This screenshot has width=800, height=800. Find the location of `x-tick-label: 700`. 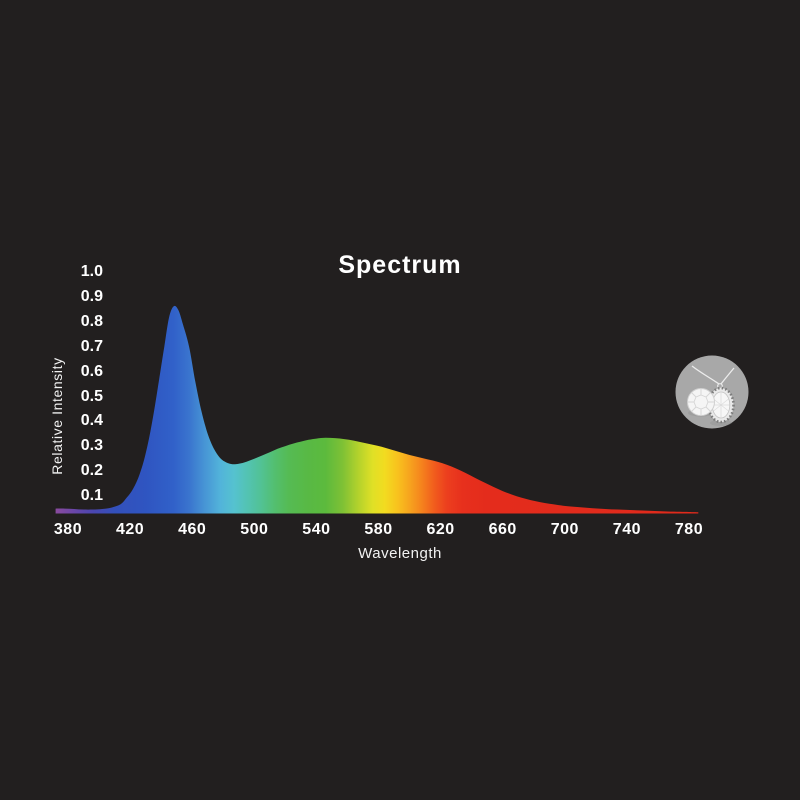

x-tick-label: 700 is located at coordinates (564, 529).